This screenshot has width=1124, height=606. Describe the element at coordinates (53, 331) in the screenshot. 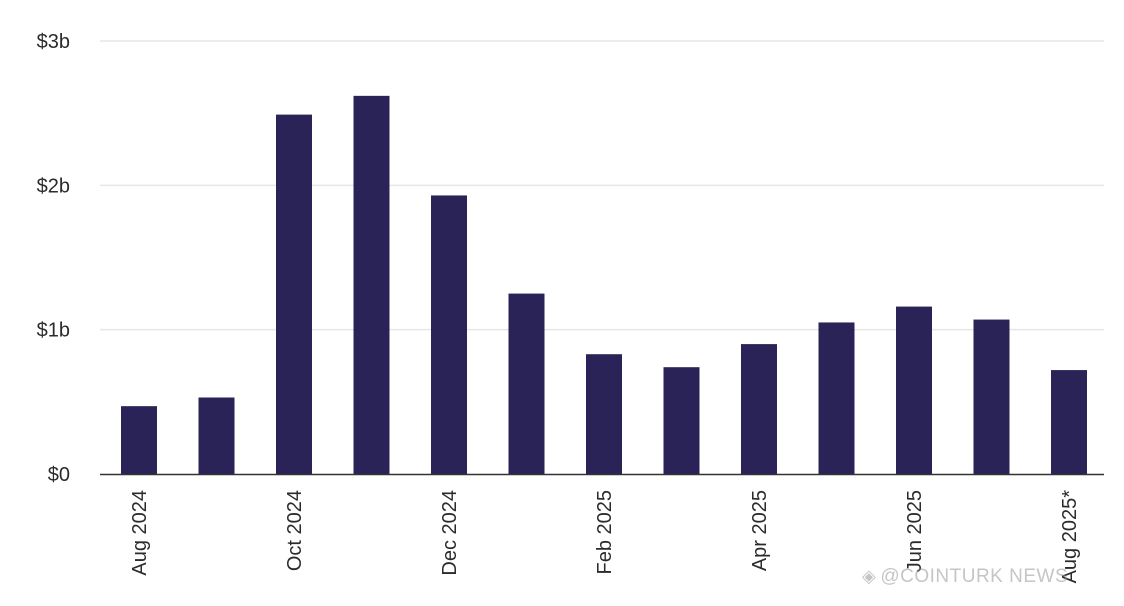

I see `y-tick-label: $1b` at that location.